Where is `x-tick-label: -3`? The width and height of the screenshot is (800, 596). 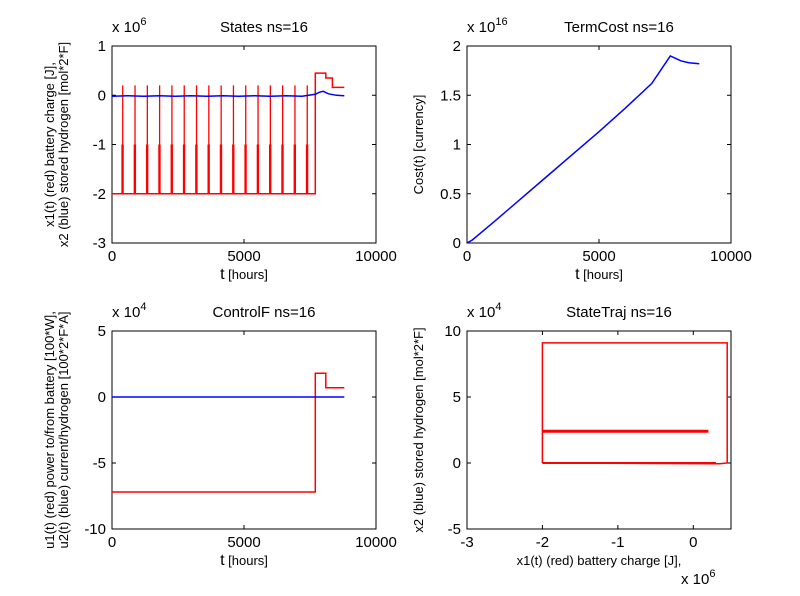
x-tick-label: -3 is located at coordinates (466, 542).